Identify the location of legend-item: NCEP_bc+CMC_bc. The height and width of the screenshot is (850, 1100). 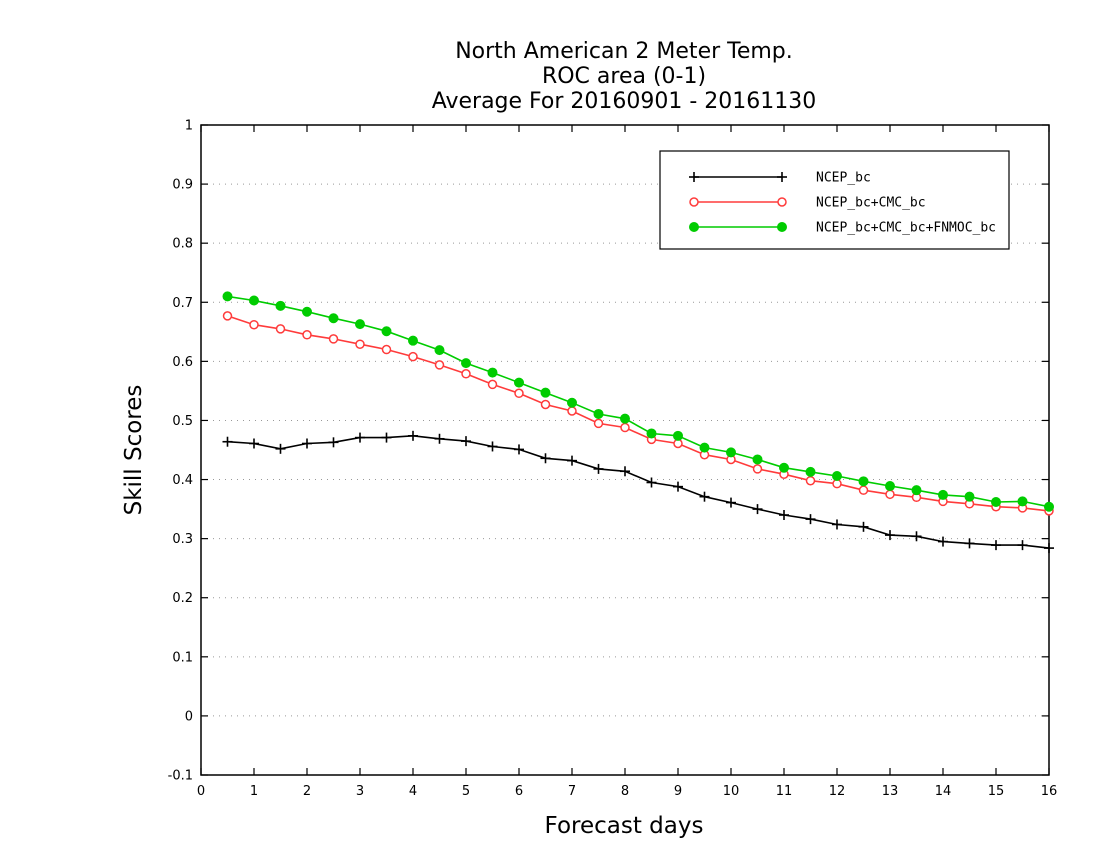
(807, 203).